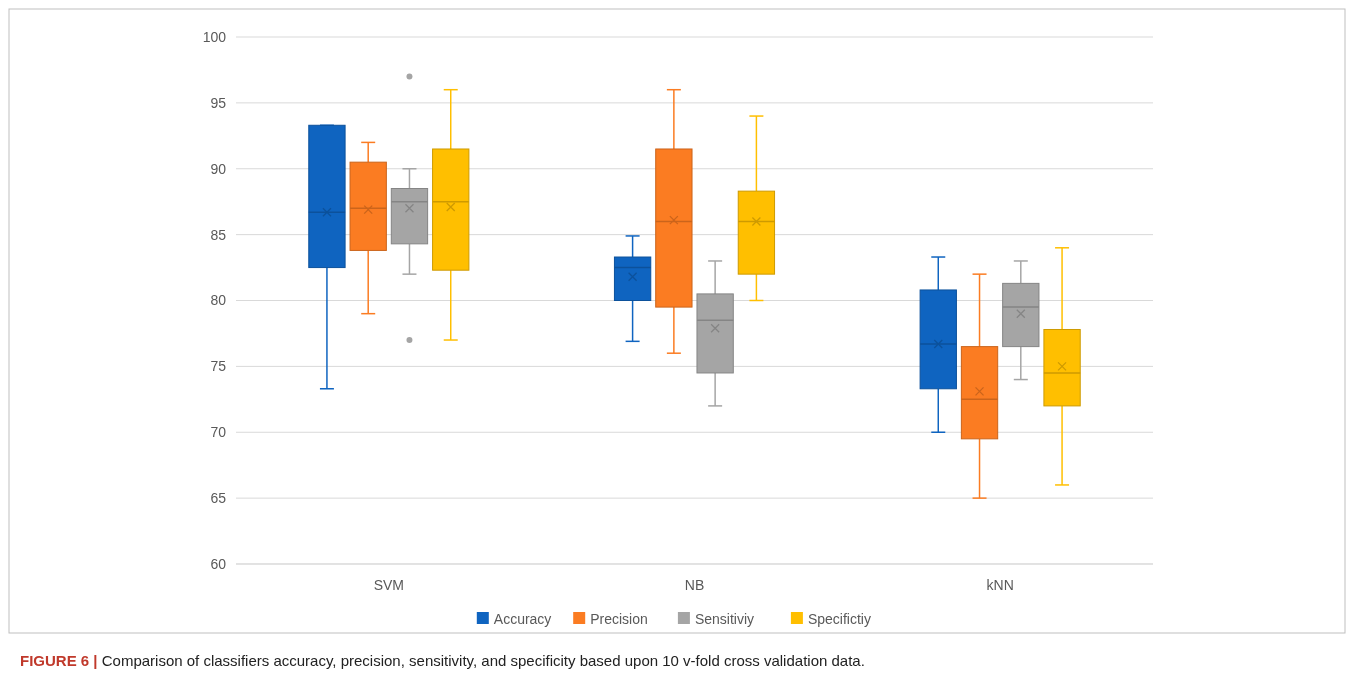 This screenshot has height=685, width=1355. Describe the element at coordinates (839, 618) in the screenshot. I see `legend-label: Specifictiy` at that location.